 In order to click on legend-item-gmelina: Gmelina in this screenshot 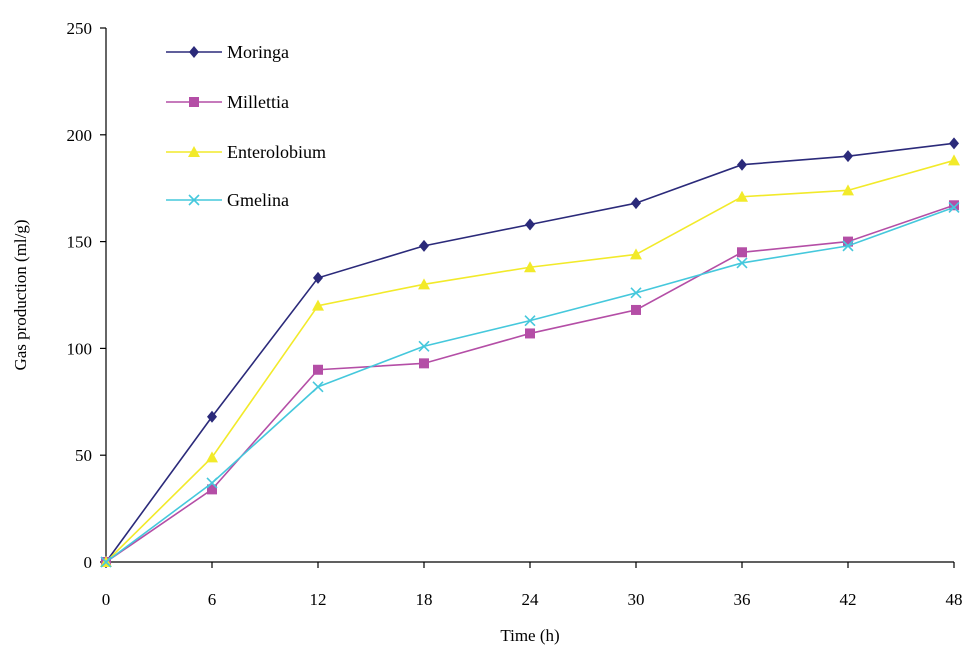, I will do `click(227, 200)`.